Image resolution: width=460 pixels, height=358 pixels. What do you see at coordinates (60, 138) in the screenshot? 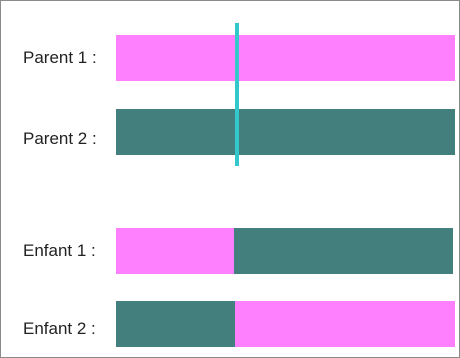
I see `parent-2-label: Parent 2 :` at bounding box center [60, 138].